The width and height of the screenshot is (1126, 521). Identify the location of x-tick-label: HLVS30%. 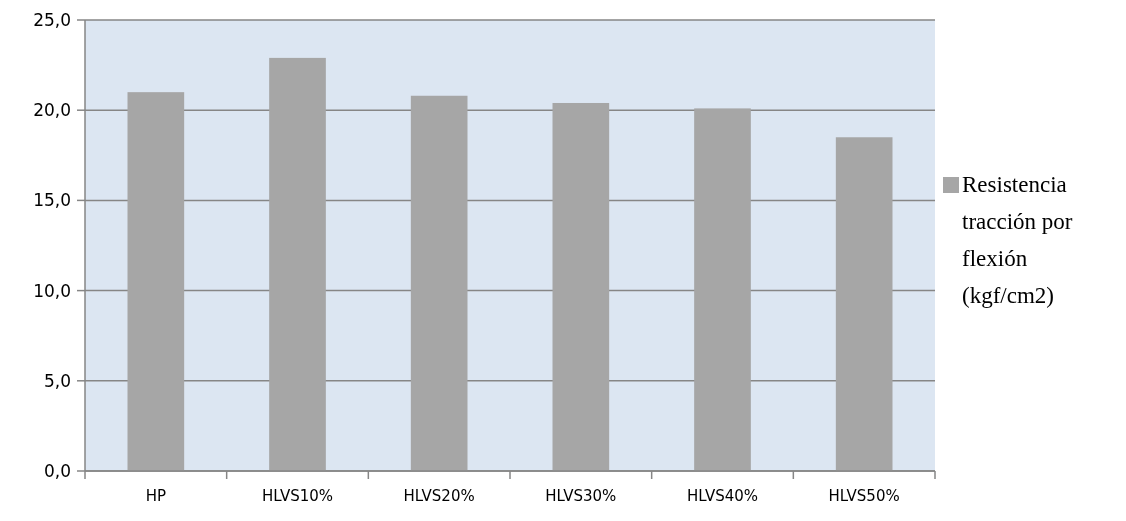
(581, 496).